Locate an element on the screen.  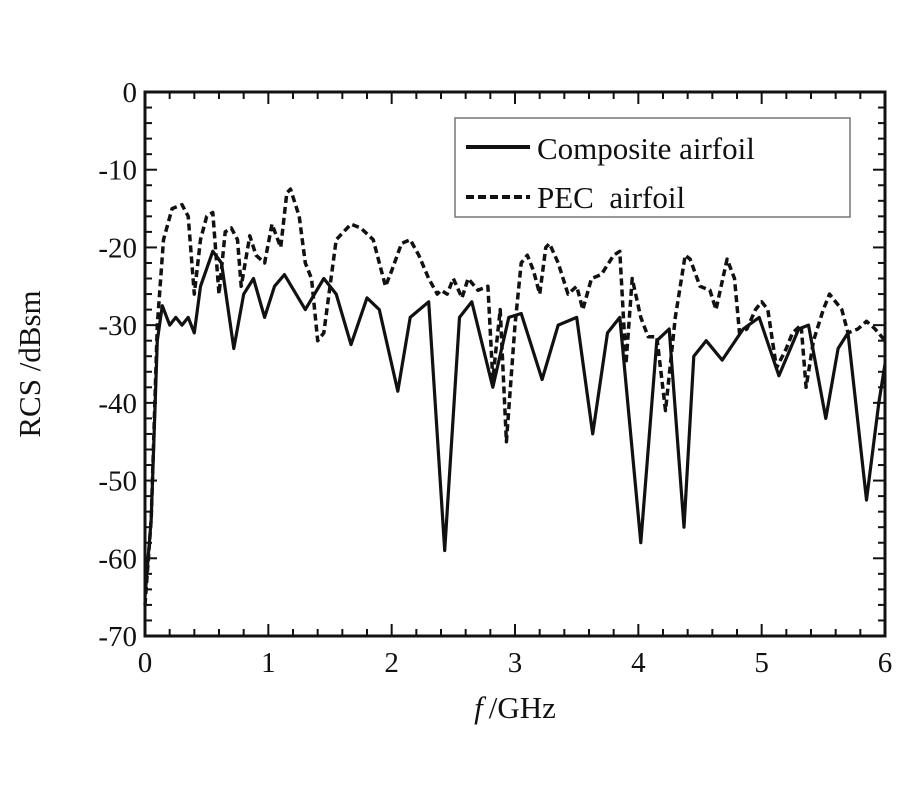
x-axis-title-unit: /GHz is located at coordinates (522, 707).